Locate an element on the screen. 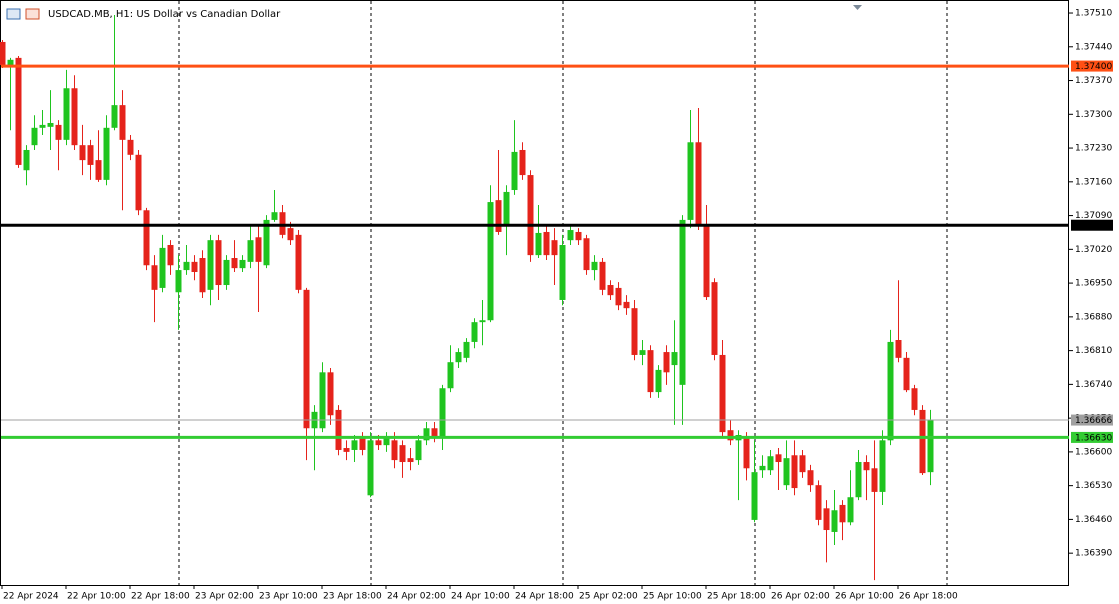 Image resolution: width=1119 pixels, height=604 pixels. y-tick-label: 1.37370 is located at coordinates (1093, 81).